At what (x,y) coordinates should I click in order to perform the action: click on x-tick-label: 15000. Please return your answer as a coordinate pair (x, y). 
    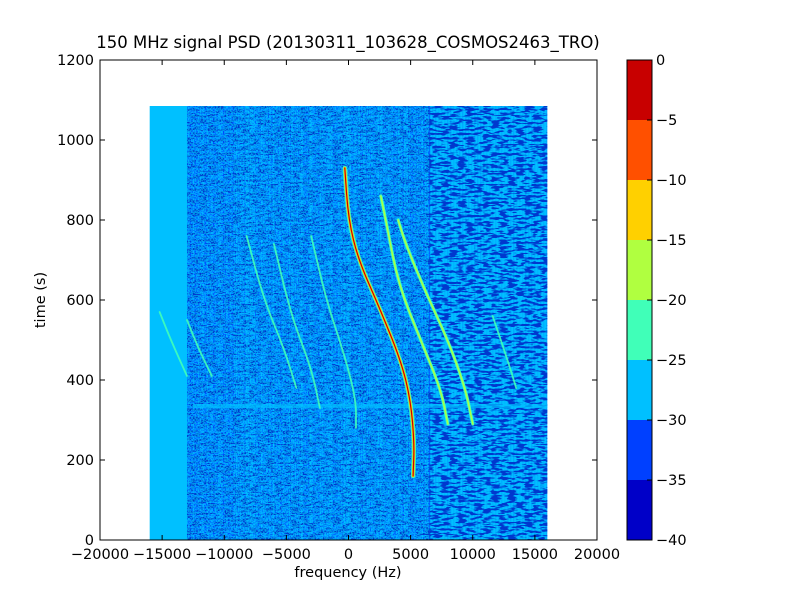
    Looking at the image, I should click on (535, 555).